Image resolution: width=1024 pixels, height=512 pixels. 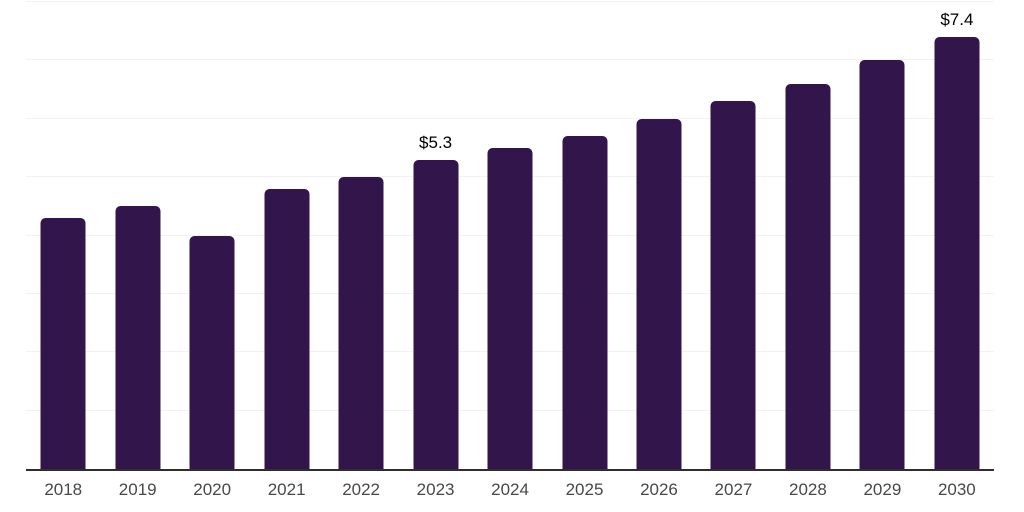 I want to click on x-tick-label: 2021, so click(x=286, y=489).